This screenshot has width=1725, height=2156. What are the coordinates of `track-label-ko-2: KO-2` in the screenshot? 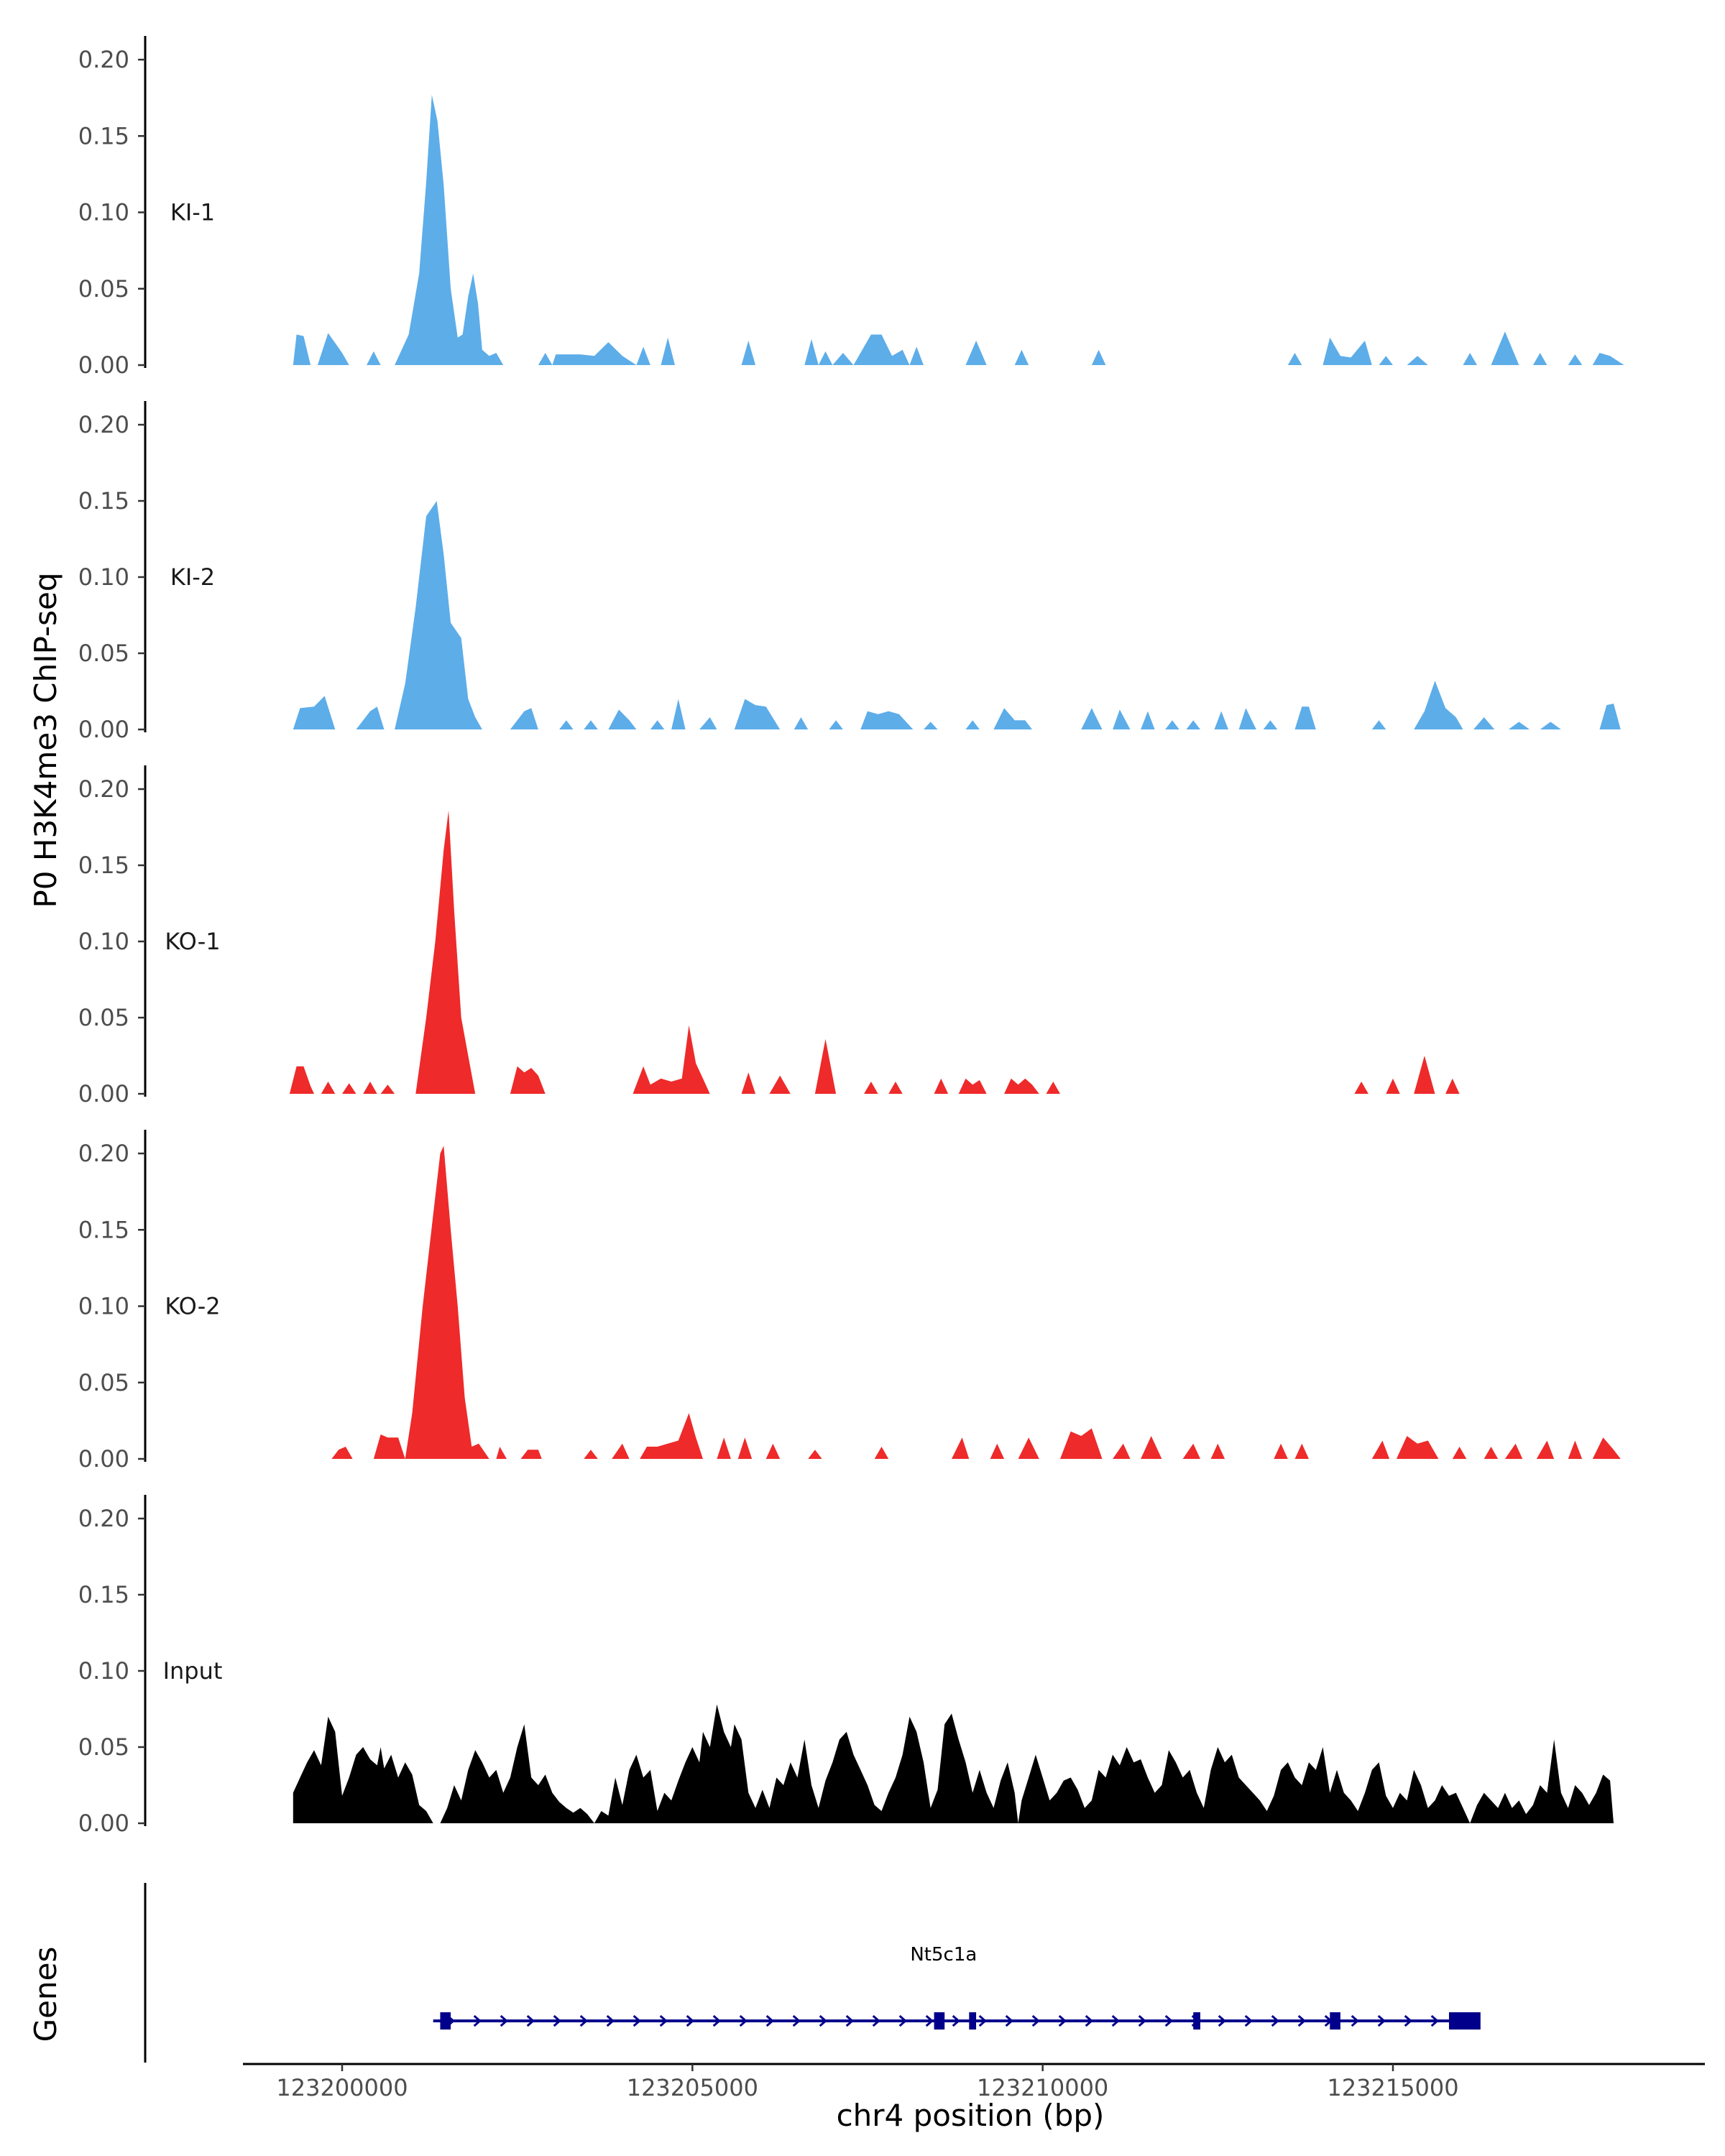 It's located at (192, 1306).